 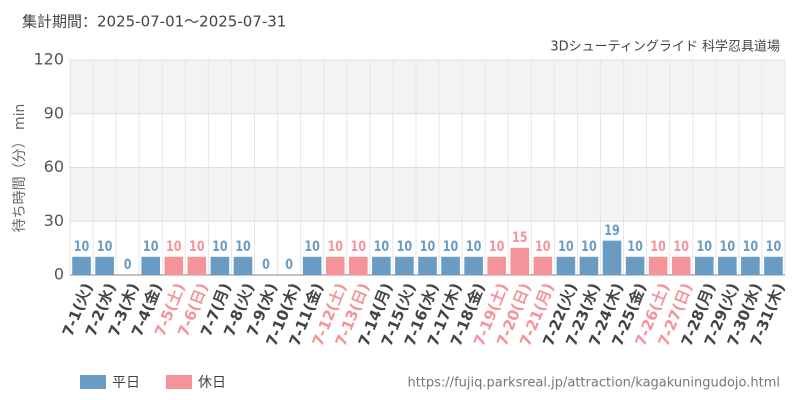 I want to click on y-tick-label: 0, so click(x=59, y=274).